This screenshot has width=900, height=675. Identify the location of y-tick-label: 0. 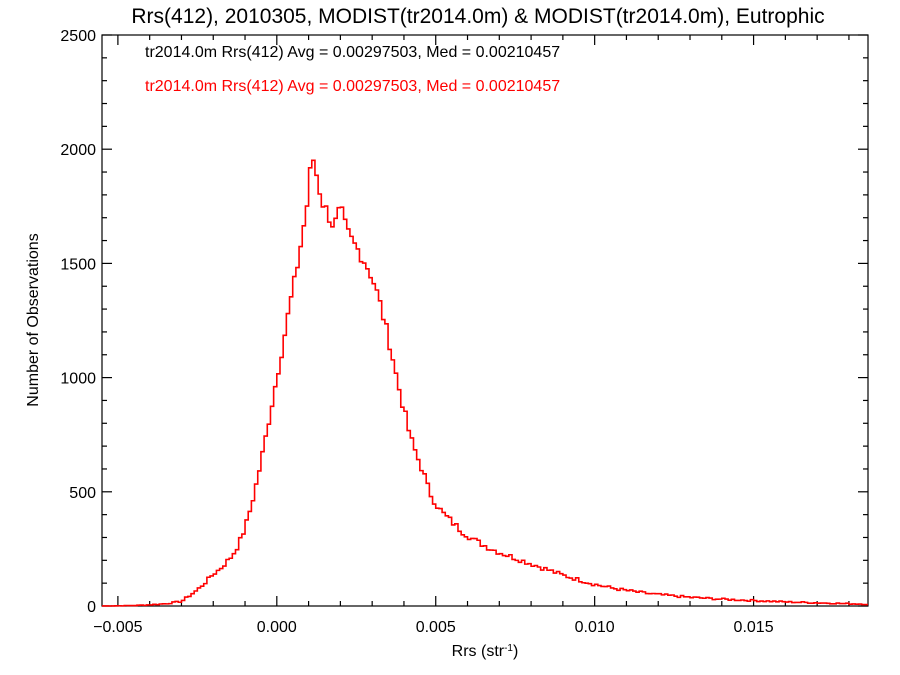
(91, 607).